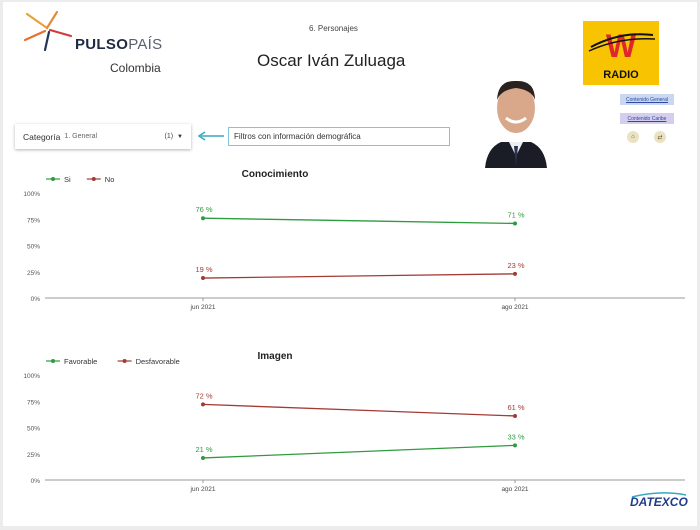 Image resolution: width=700 pixels, height=530 pixels. Describe the element at coordinates (158, 361) in the screenshot. I see `legend-label: Desfavorable` at that location.